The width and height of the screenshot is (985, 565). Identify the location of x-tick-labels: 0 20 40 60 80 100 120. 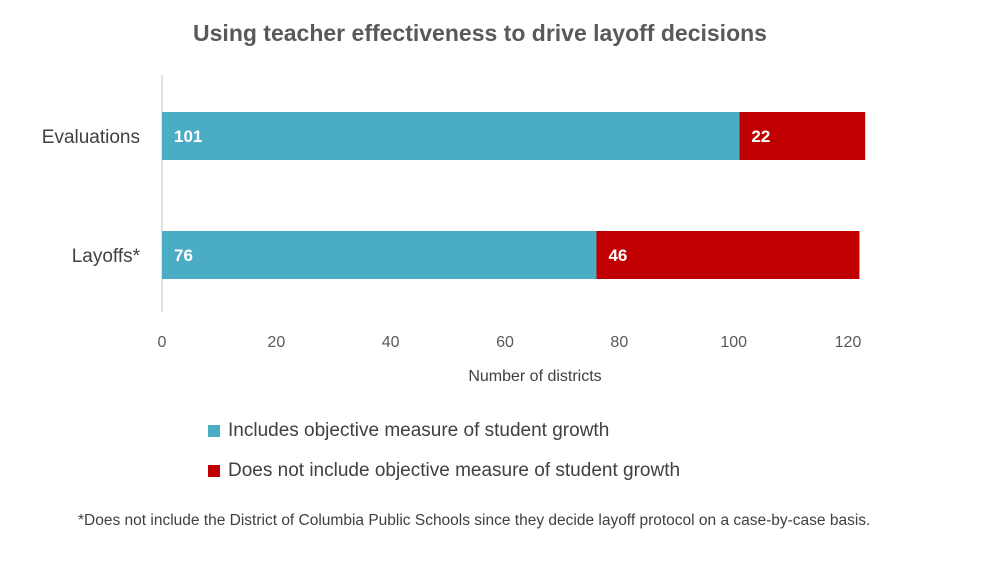
(510, 342).